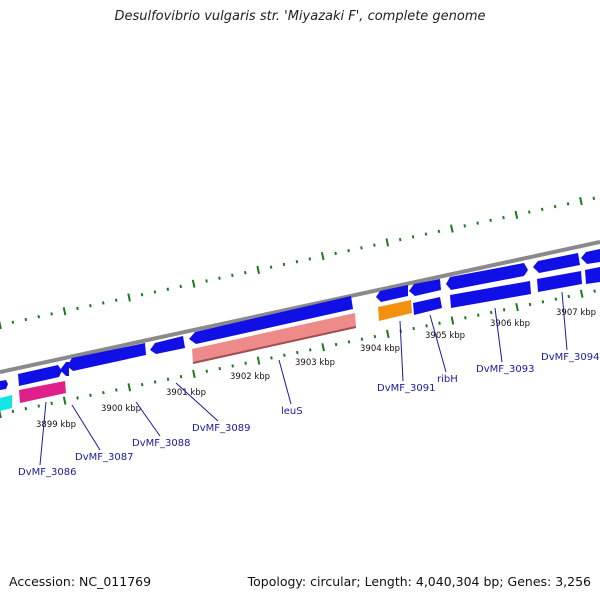 Image resolution: width=600 pixels, height=600 pixels. I want to click on tick-label: 3900 kbp, so click(121, 409).